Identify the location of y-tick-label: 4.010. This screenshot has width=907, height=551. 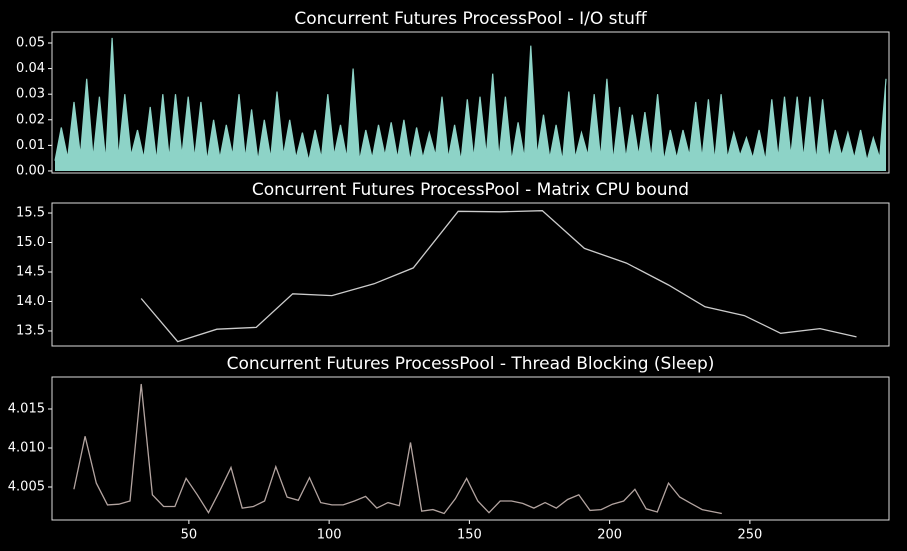
(26, 447).